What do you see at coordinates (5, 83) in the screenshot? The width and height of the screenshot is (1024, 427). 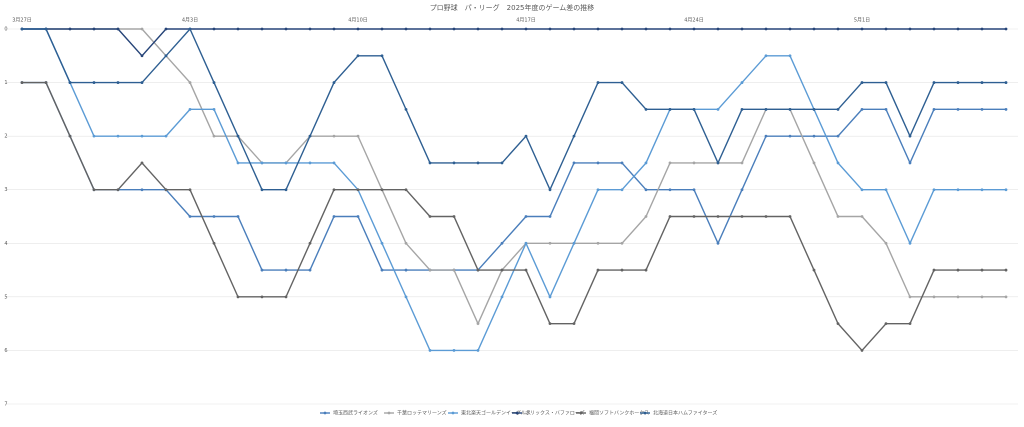 I see `y-tick-label: 1` at bounding box center [5, 83].